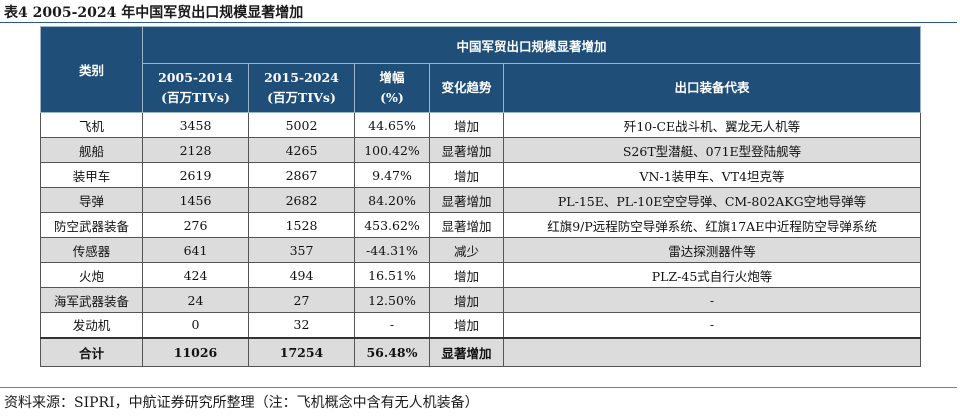 The image size is (960, 420). Describe the element at coordinates (195, 225) in the screenshot. I see `value-2005-cell: 276` at that location.